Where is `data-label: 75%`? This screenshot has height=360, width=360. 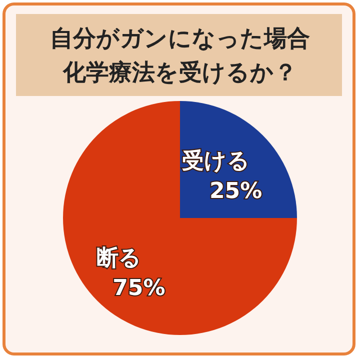
data-label: 75% is located at coordinates (139, 289).